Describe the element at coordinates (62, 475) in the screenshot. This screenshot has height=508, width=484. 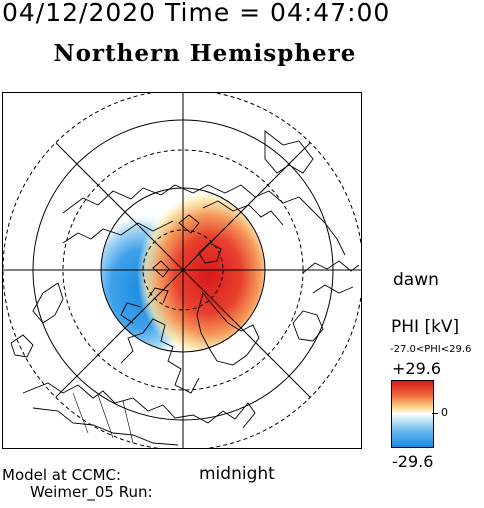
I see `model-label: Model at CCMC:` at that location.